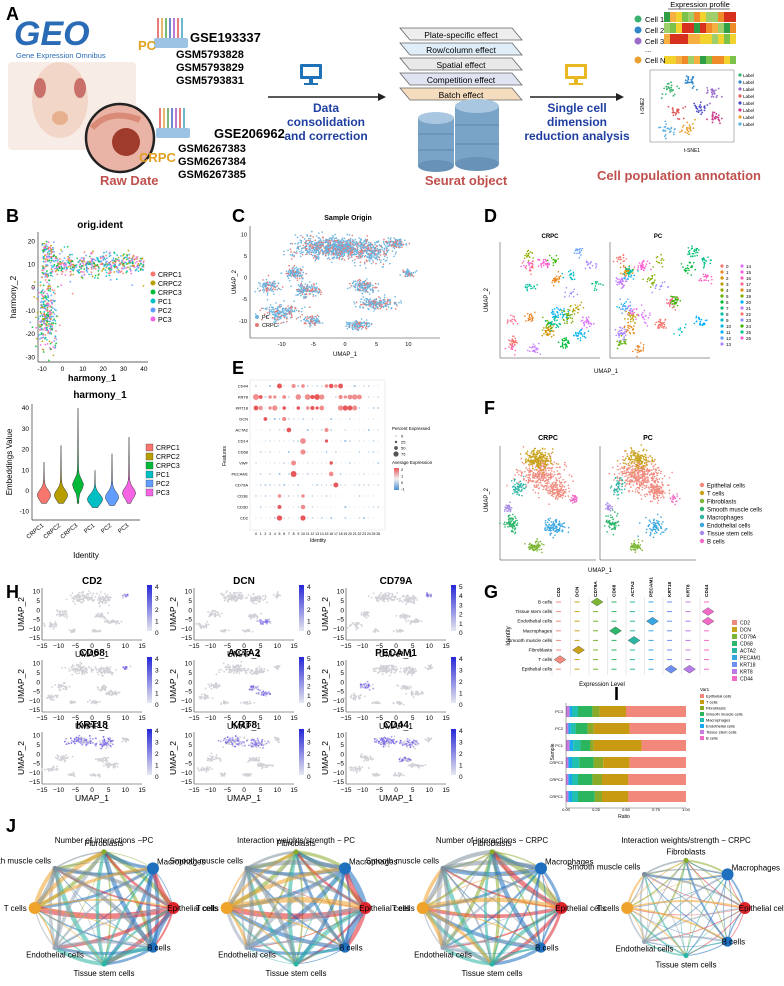 The height and width of the screenshot is (986, 784). What do you see at coordinates (61, 55) in the screenshot?
I see `geo-subtitle: Gene Expression Omnibus` at bounding box center [61, 55].